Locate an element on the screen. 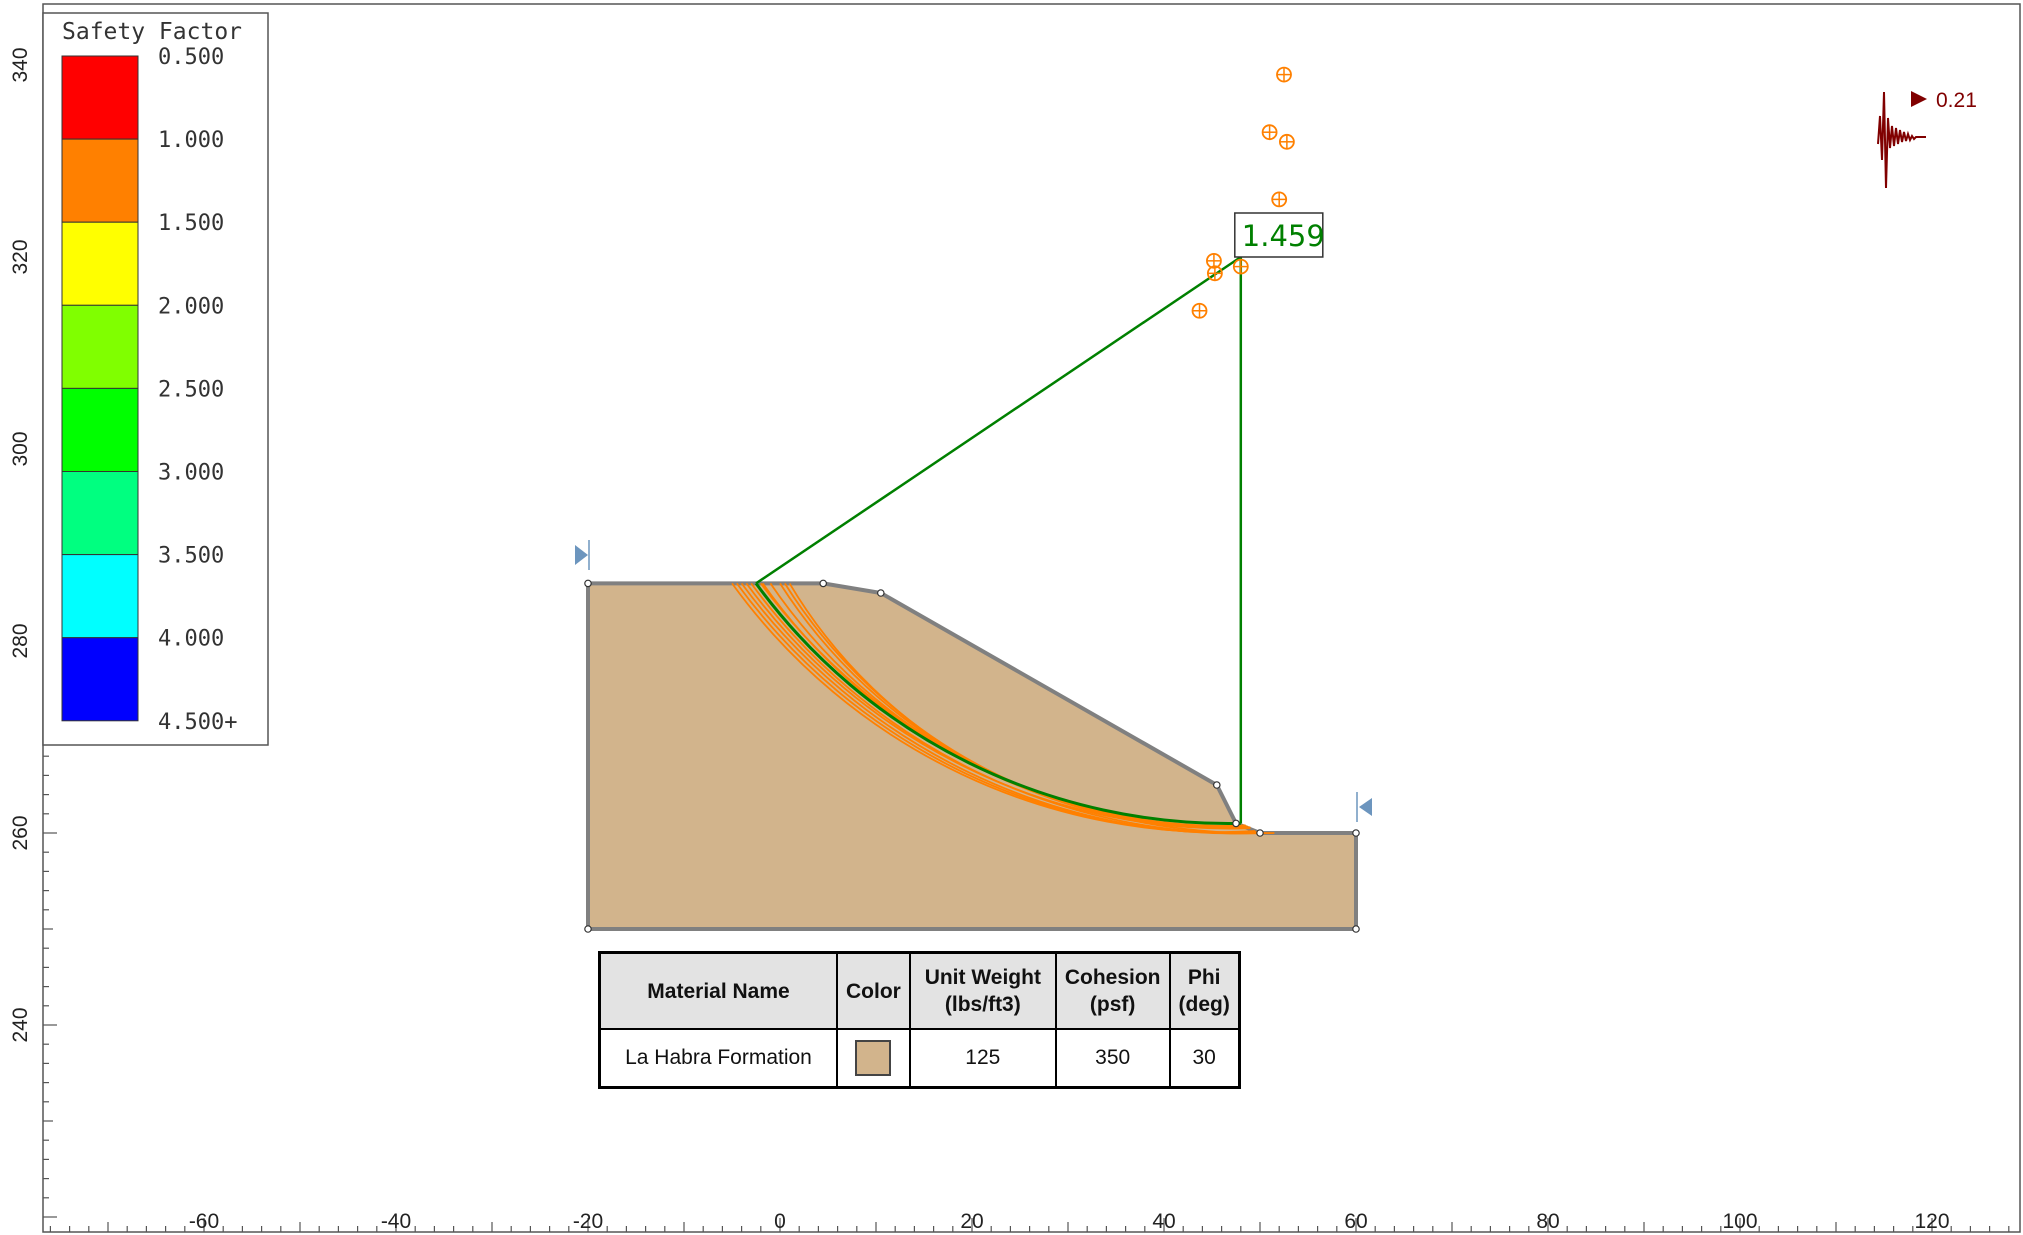  legend-bin-label: 0.500 is located at coordinates (191, 57).